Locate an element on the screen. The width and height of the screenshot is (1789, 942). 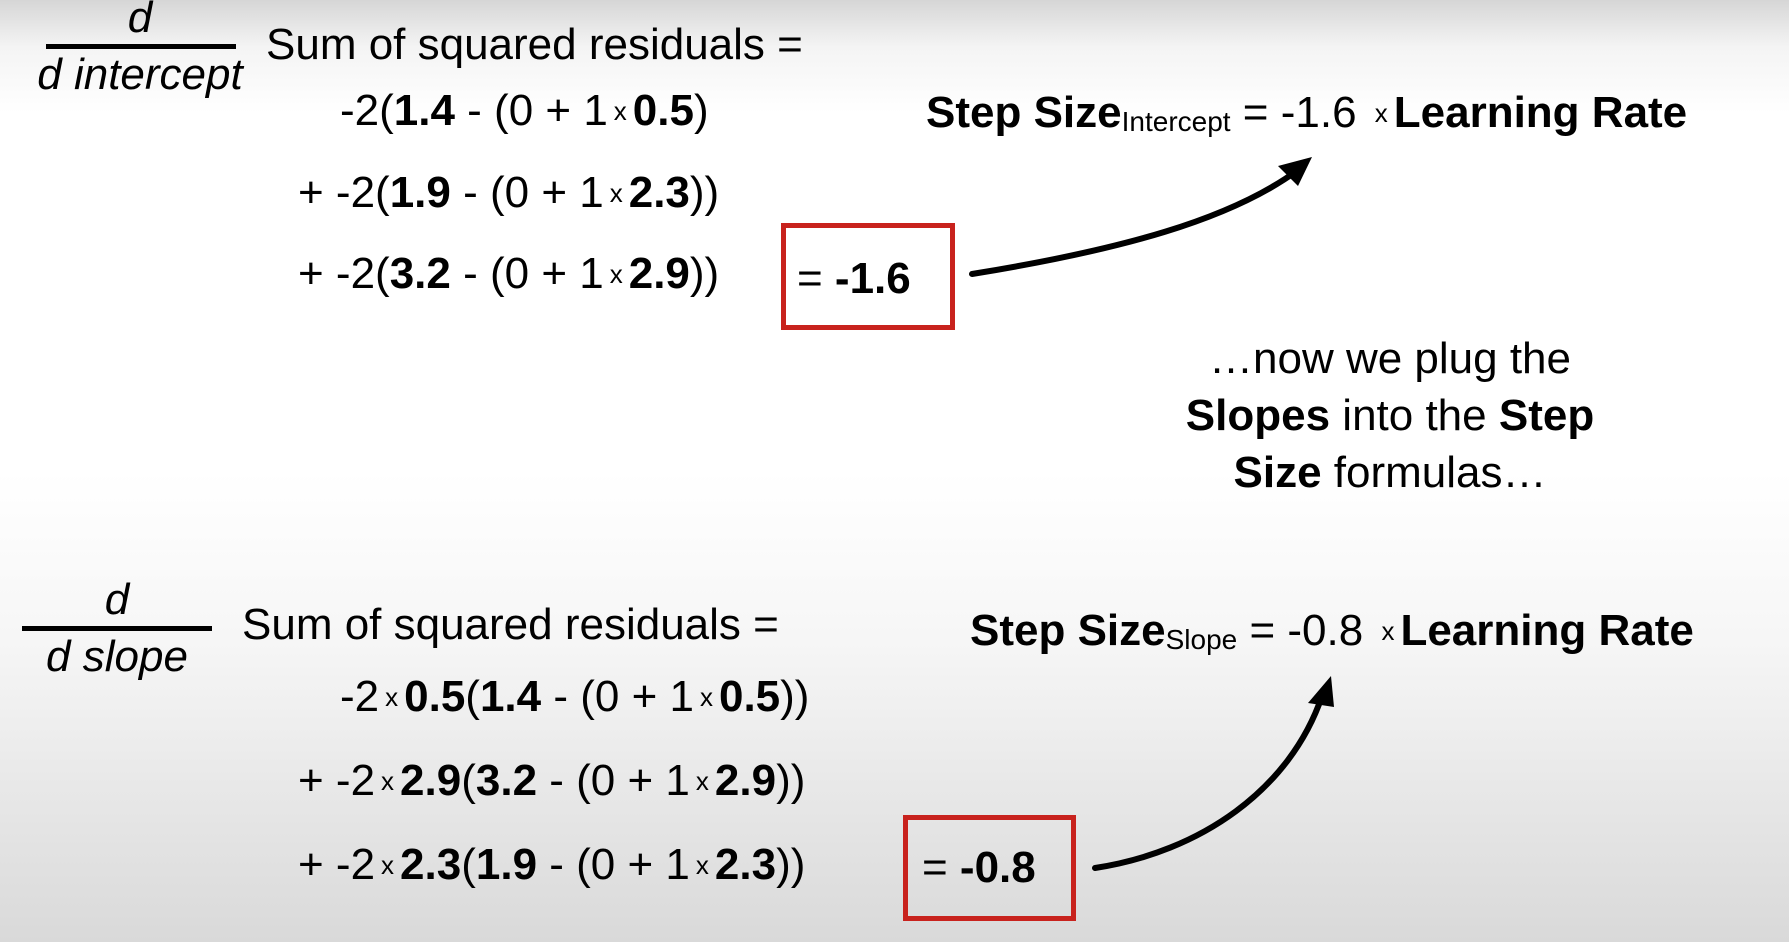
intercept-result: = -1.6 is located at coordinates (854, 278).